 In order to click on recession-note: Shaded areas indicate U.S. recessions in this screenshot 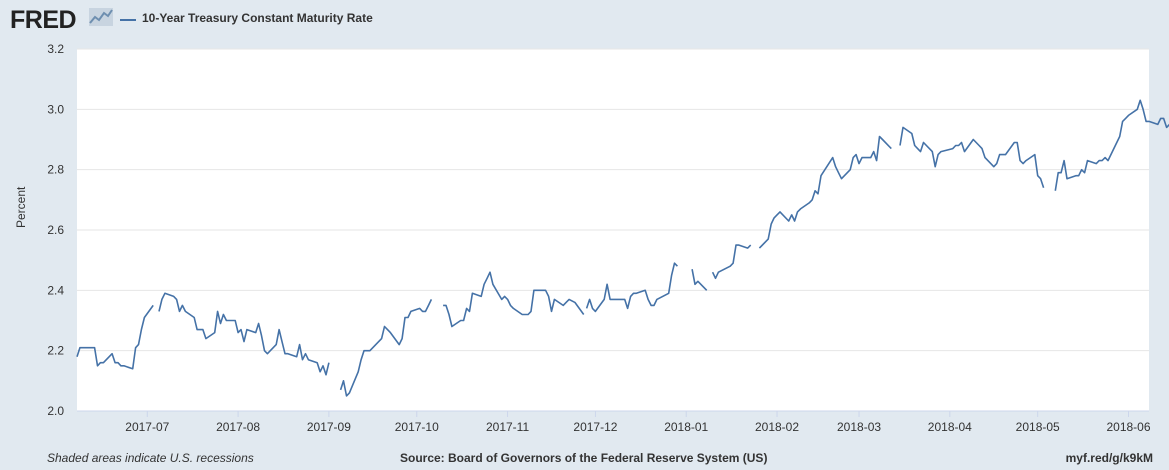, I will do `click(150, 458)`.